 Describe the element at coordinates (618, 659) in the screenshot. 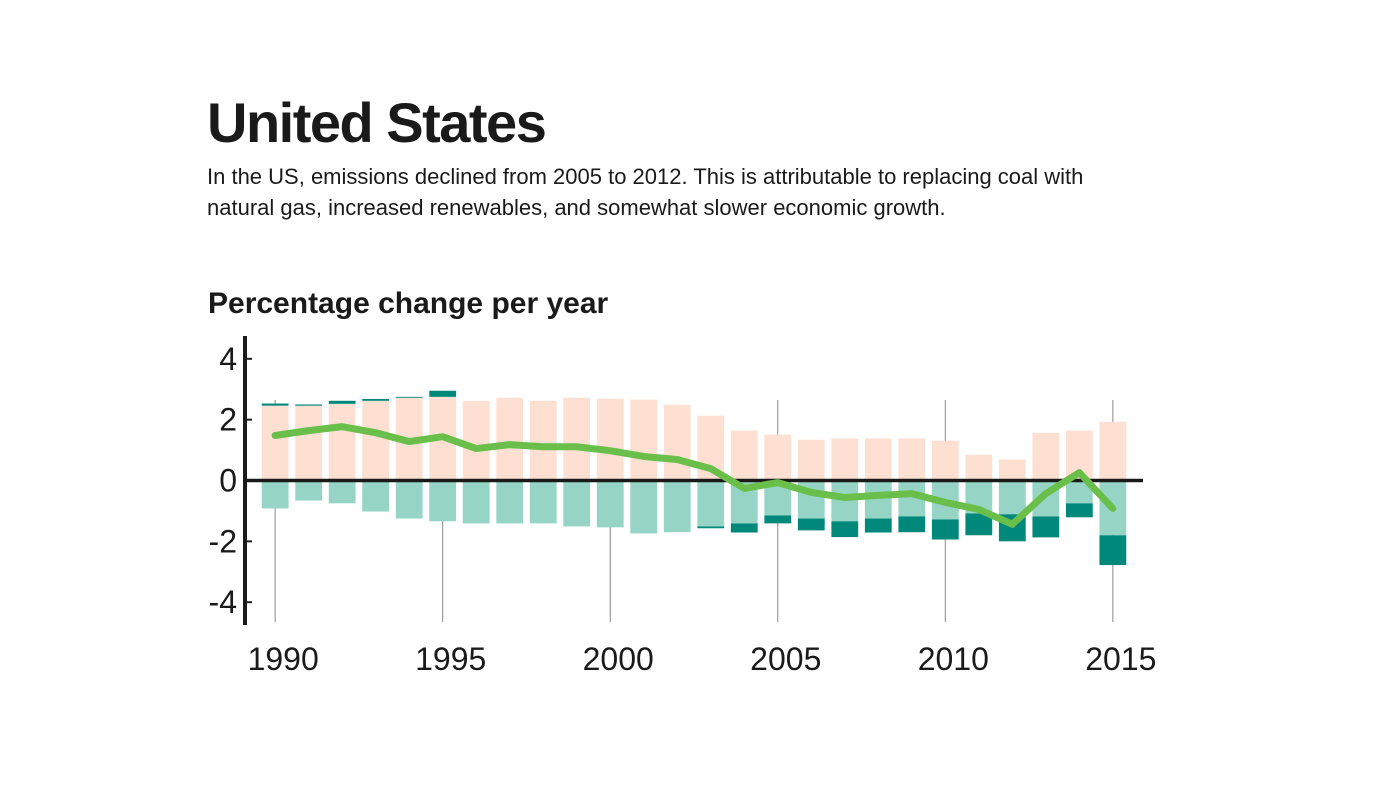

I see `x-tick-label: 2000` at that location.